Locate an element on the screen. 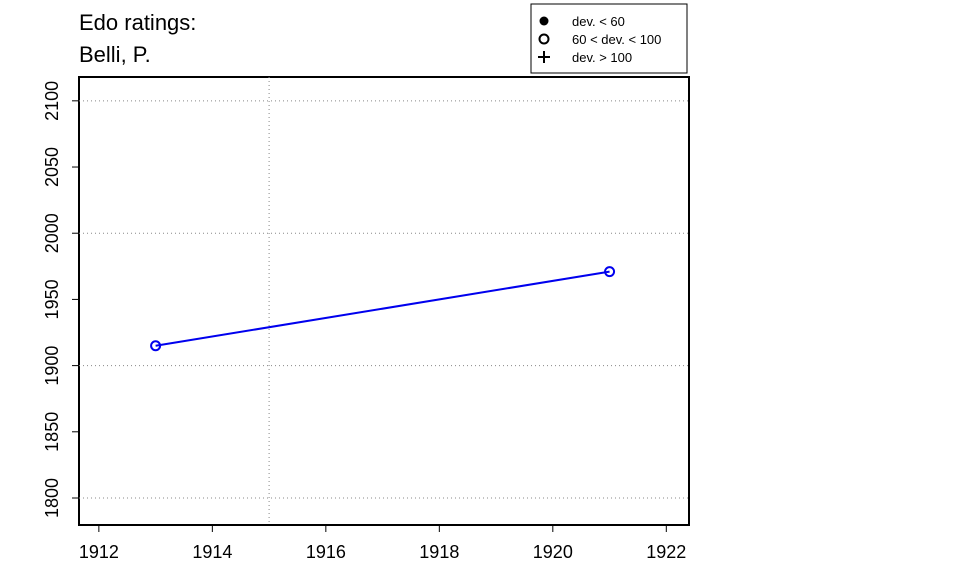  series-line is located at coordinates (382, 308).